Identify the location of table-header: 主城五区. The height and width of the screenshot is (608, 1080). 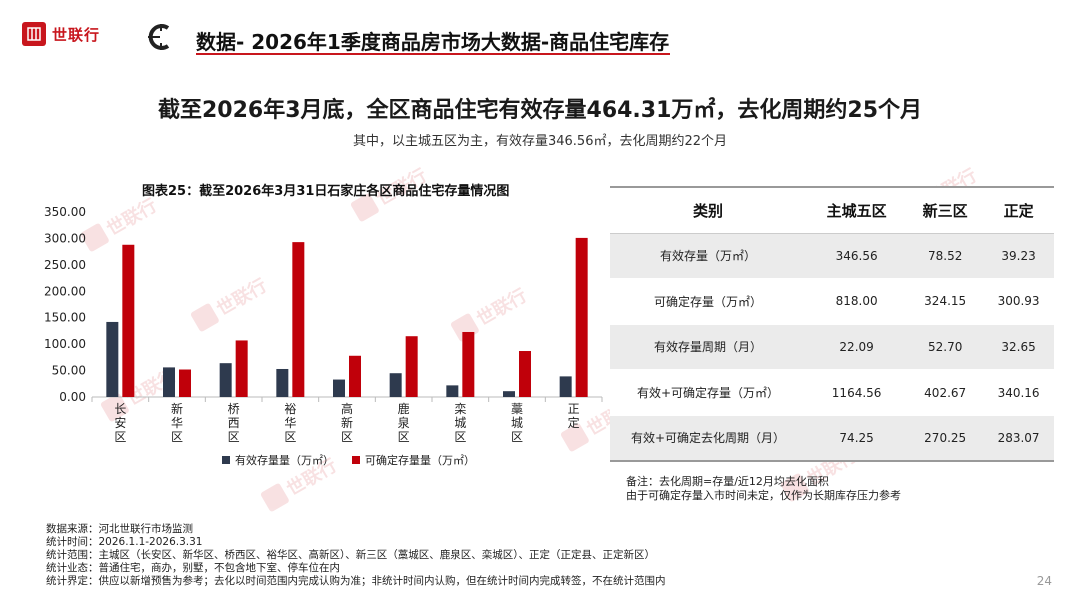
(857, 210).